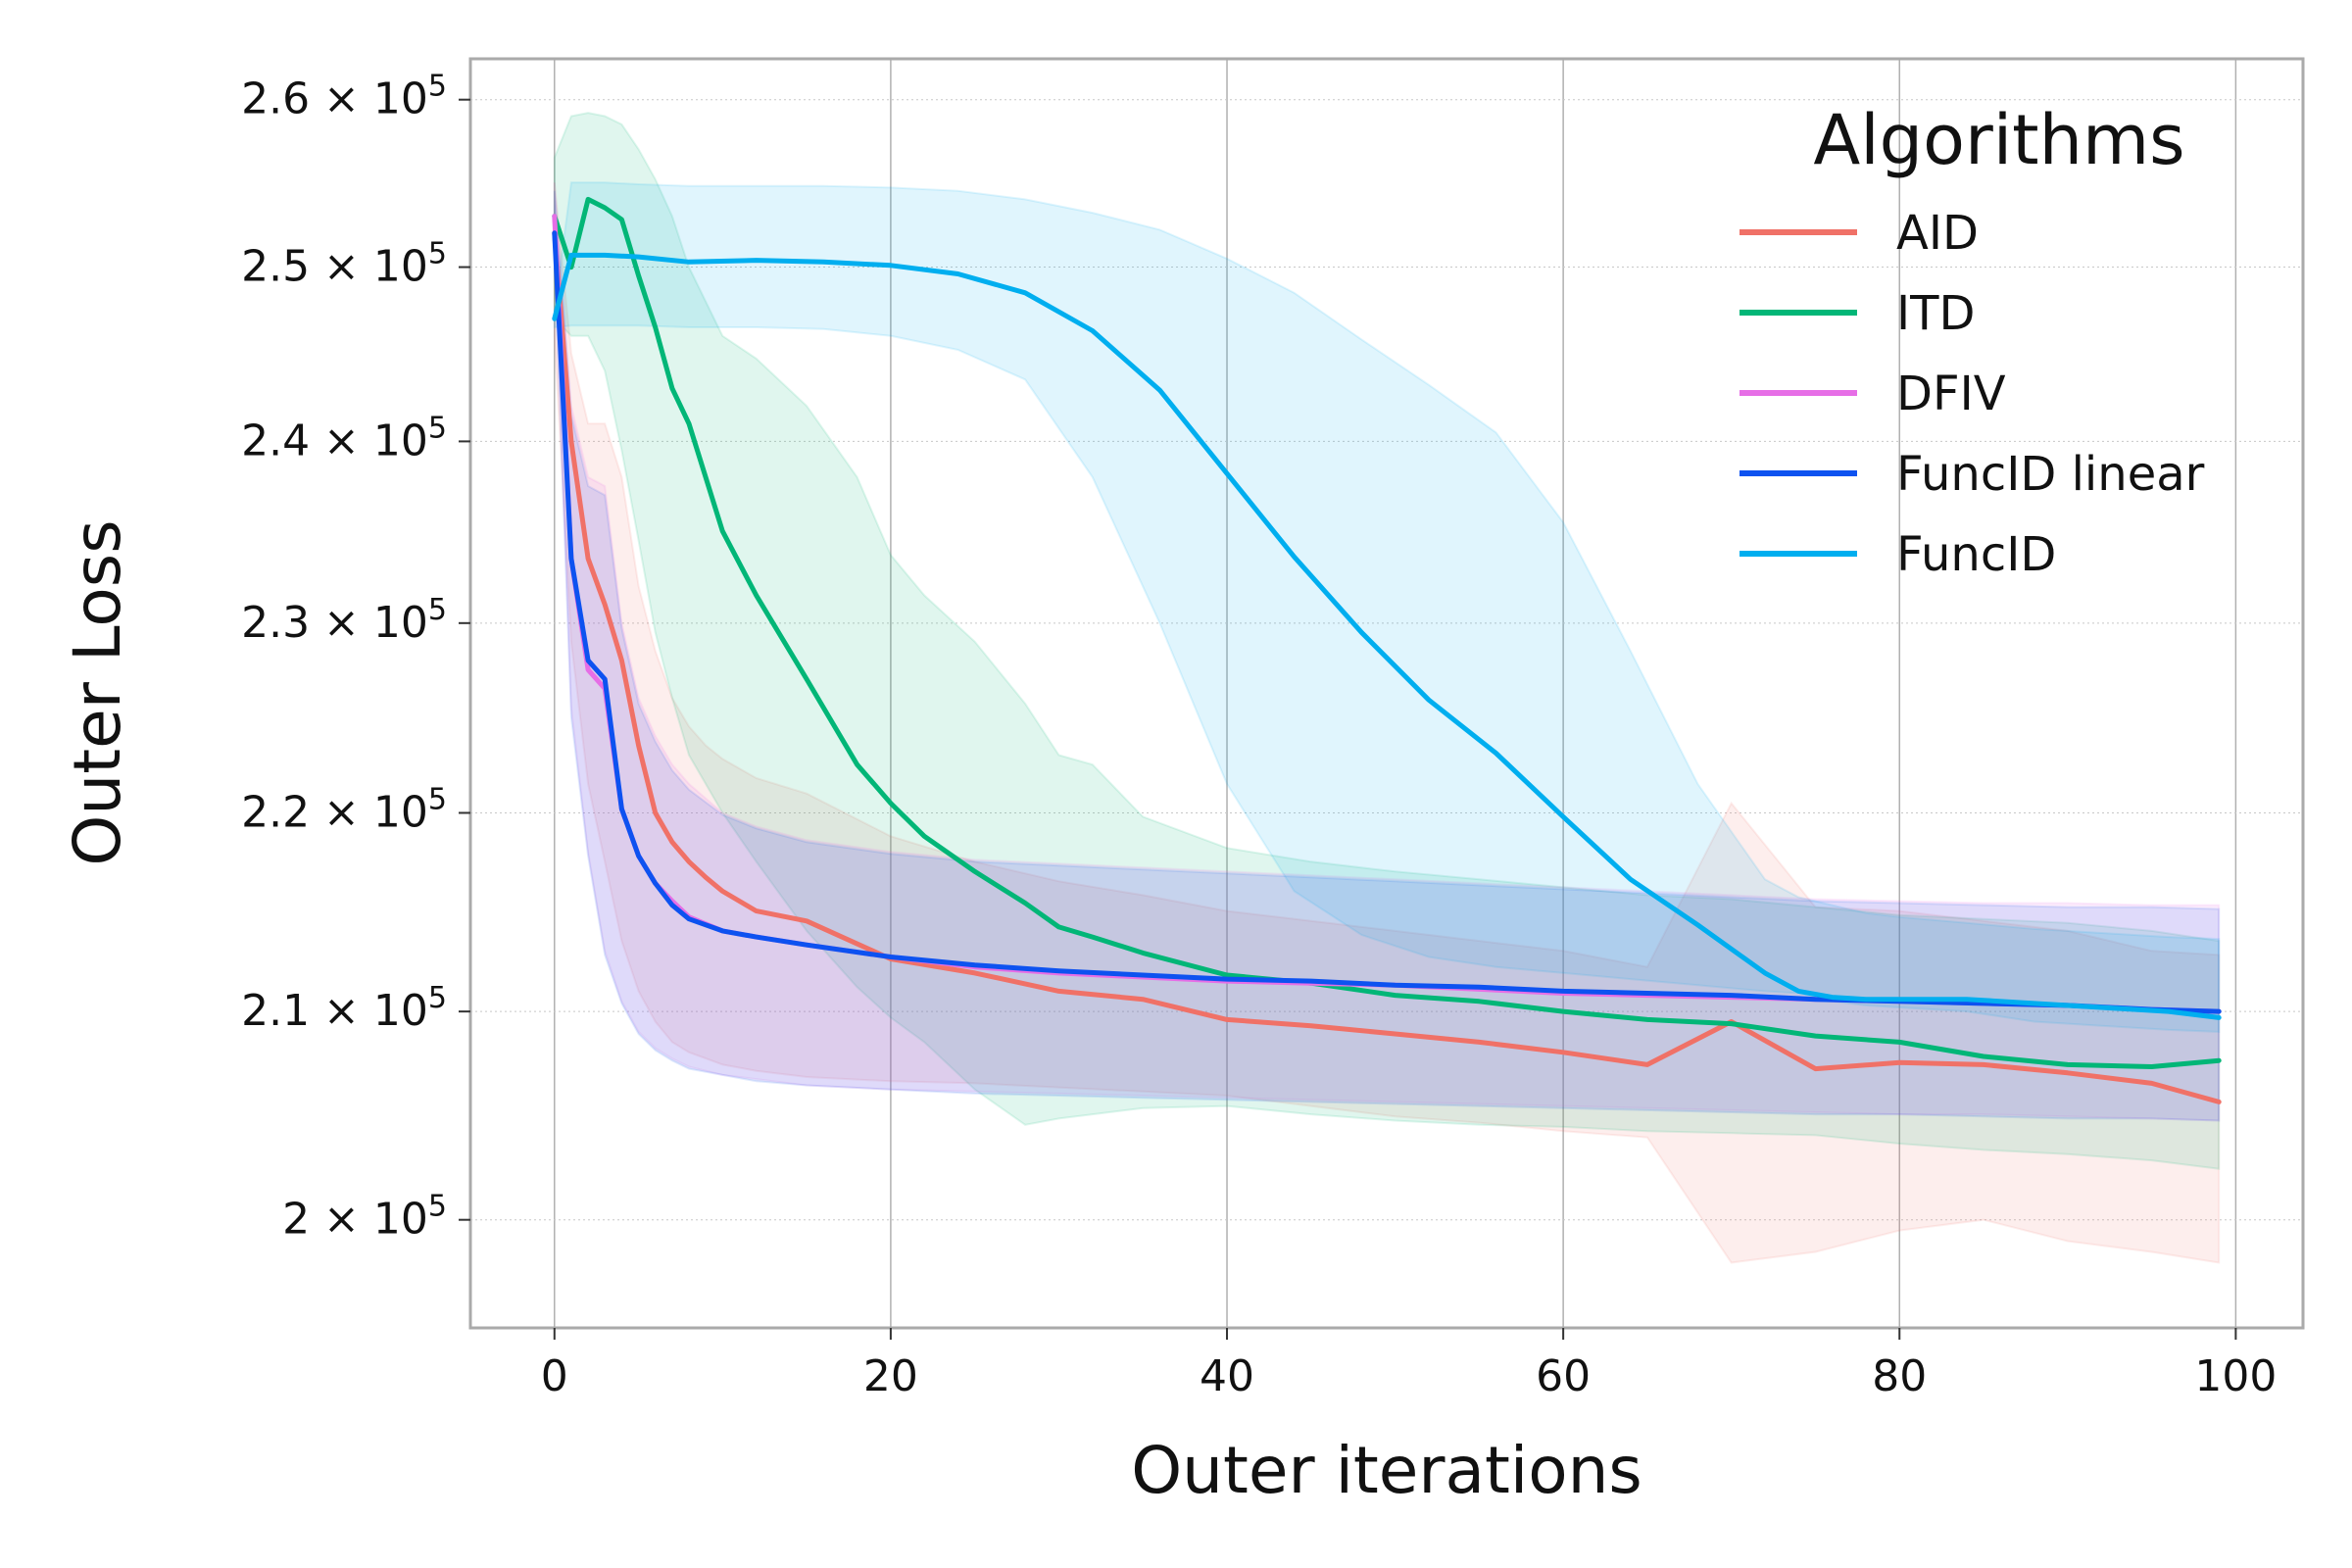 This screenshot has height=1568, width=2352. What do you see at coordinates (344, 264) in the screenshot?
I see `y-tick-label: 2.5 × 10⁵` at bounding box center [344, 264].